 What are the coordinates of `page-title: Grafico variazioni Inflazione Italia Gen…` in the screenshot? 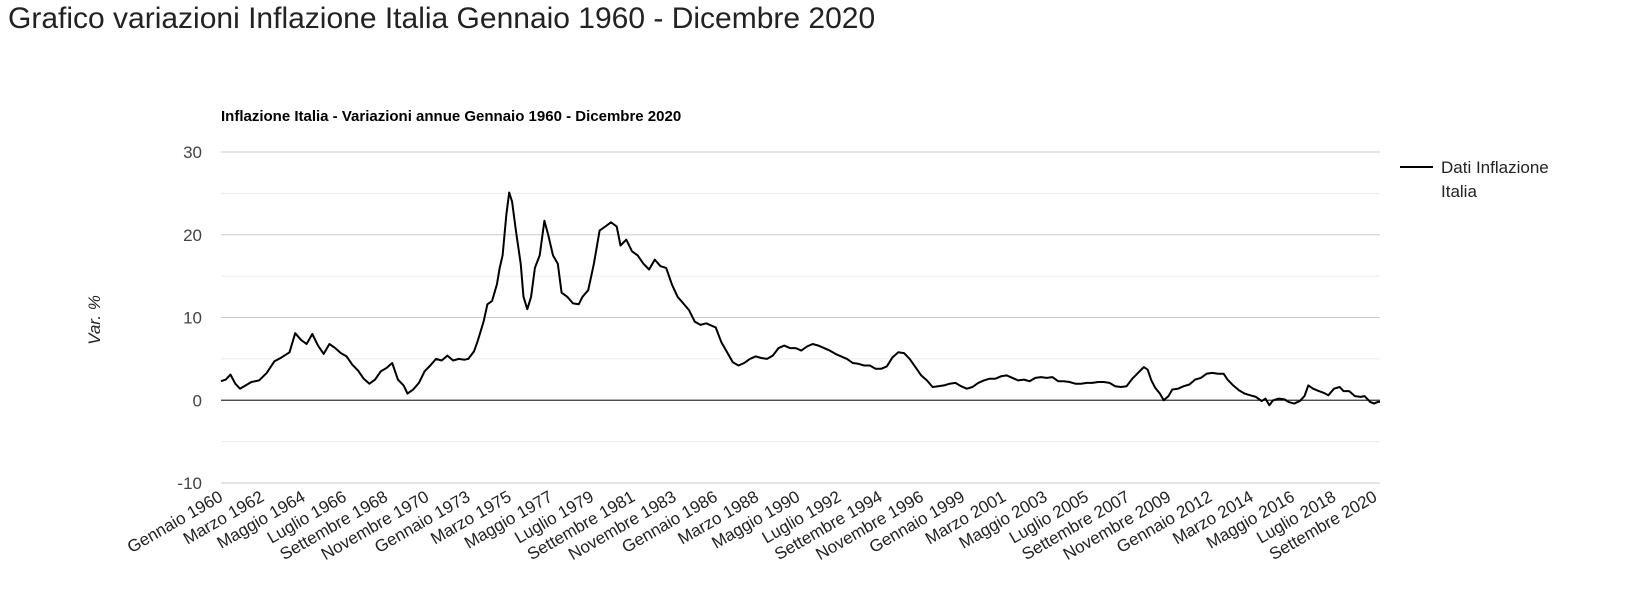 It's located at (442, 18).